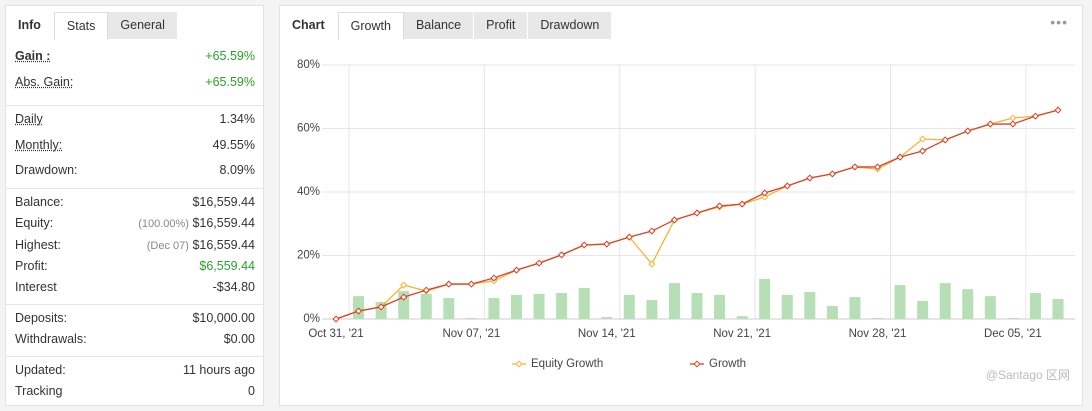 This screenshot has height=411, width=1092. I want to click on menu: •••, so click(1059, 22).